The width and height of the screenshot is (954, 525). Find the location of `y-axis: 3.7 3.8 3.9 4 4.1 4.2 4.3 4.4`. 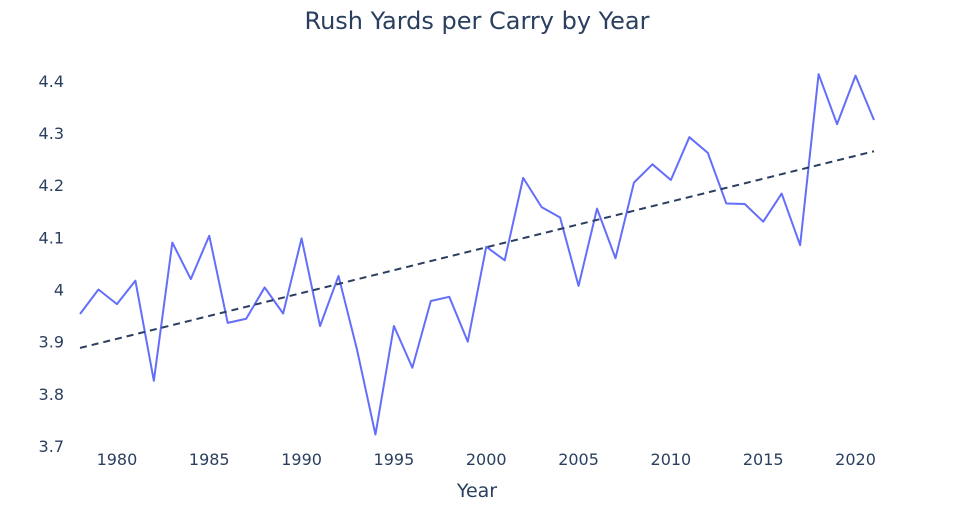

y-axis: 3.7 3.8 3.9 4 4.1 4.2 4.3 4.4 is located at coordinates (51, 264).